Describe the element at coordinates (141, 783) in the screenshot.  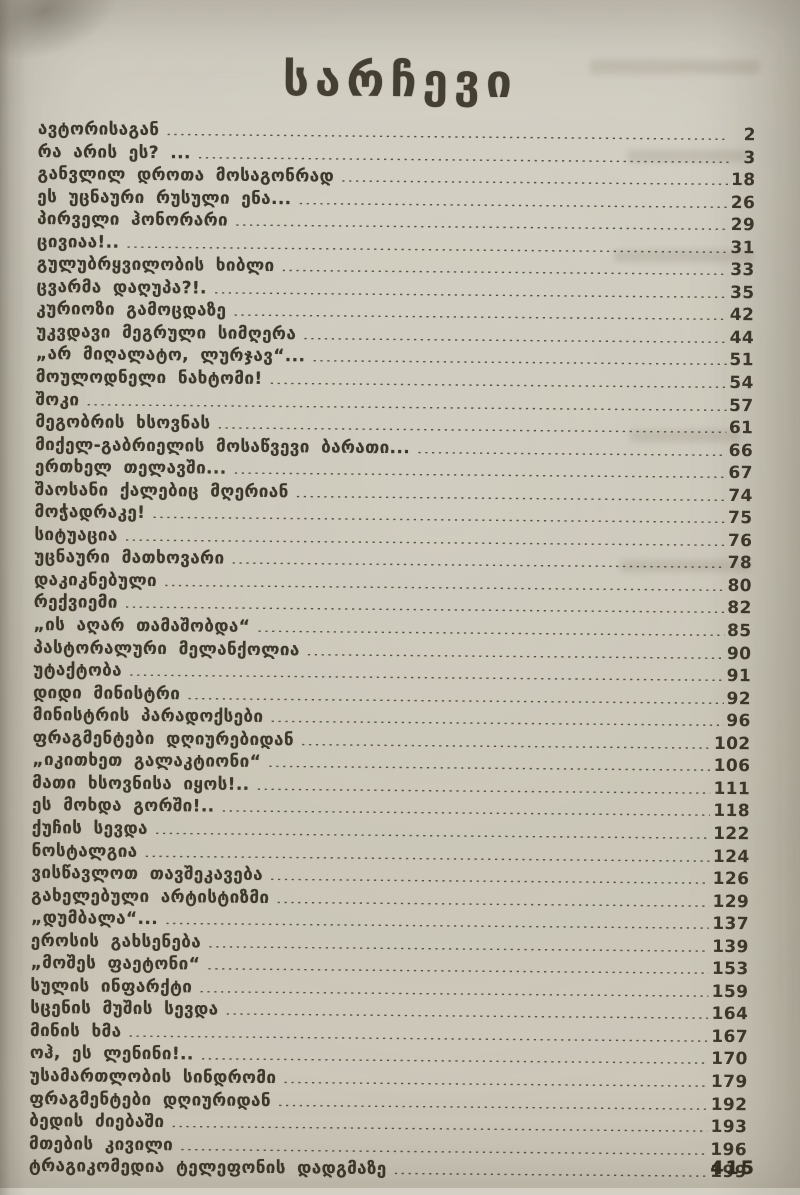
I see `toc-entry-title: მათი ხსოვნისა იყოს!..` at that location.